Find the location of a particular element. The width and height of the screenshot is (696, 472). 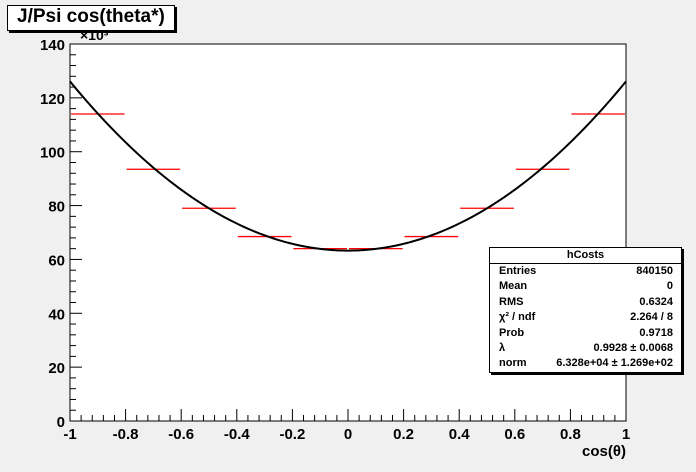

x-tick-label: 1 is located at coordinates (626, 434).